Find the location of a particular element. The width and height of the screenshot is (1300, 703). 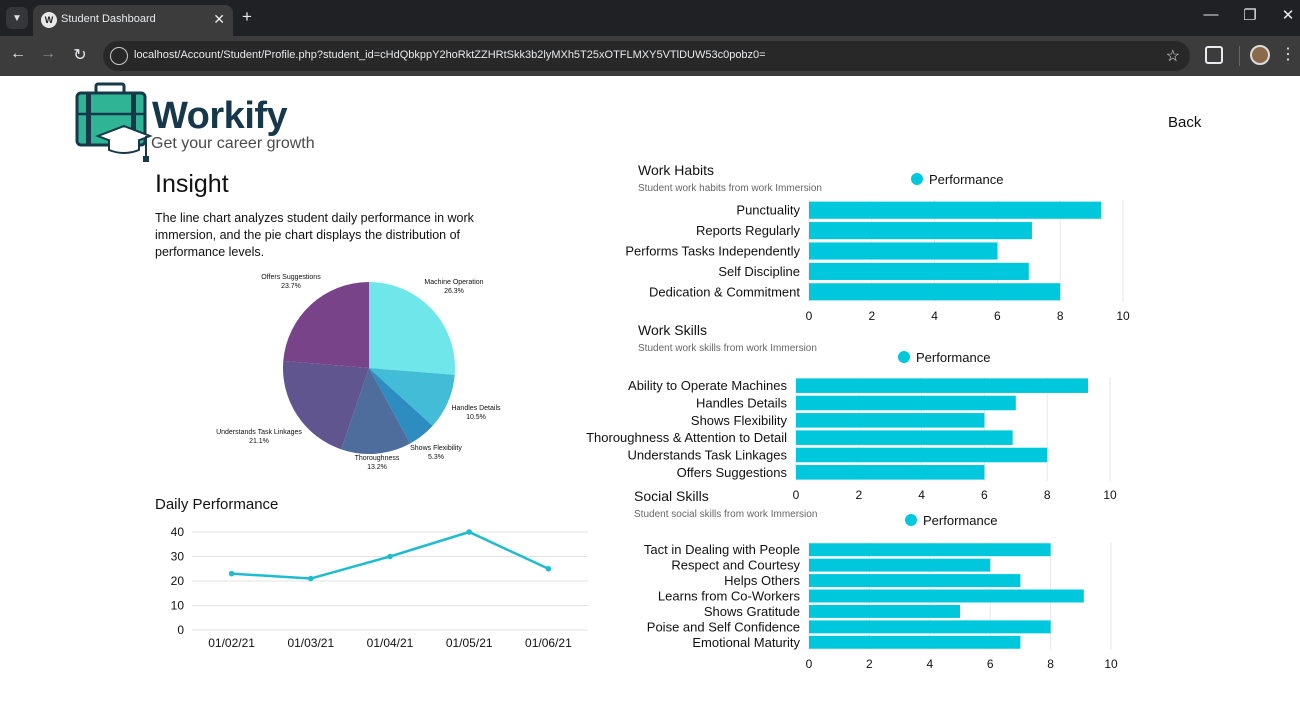

line-y-tick: 0 is located at coordinates (180, 630).